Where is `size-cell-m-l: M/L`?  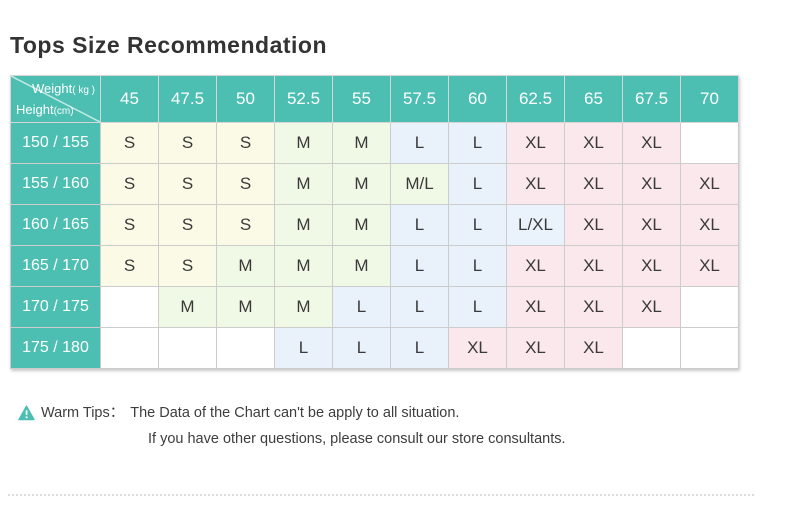 size-cell-m-l: M/L is located at coordinates (419, 184).